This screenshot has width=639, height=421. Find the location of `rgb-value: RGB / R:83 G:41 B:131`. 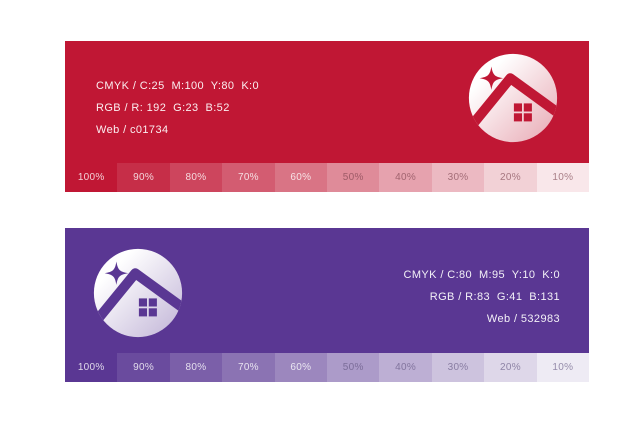

rgb-value: RGB / R:83 G:41 B:131 is located at coordinates (494, 297).